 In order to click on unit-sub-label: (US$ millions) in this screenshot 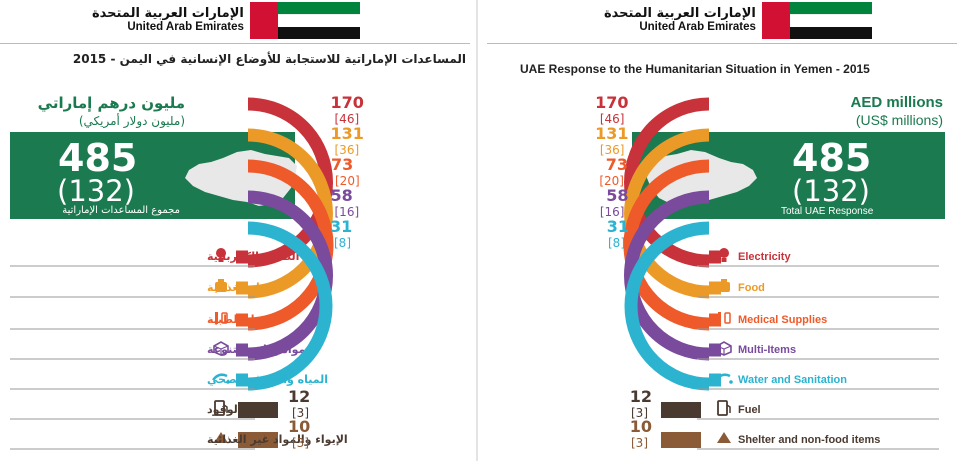, I will do `click(899, 120)`.